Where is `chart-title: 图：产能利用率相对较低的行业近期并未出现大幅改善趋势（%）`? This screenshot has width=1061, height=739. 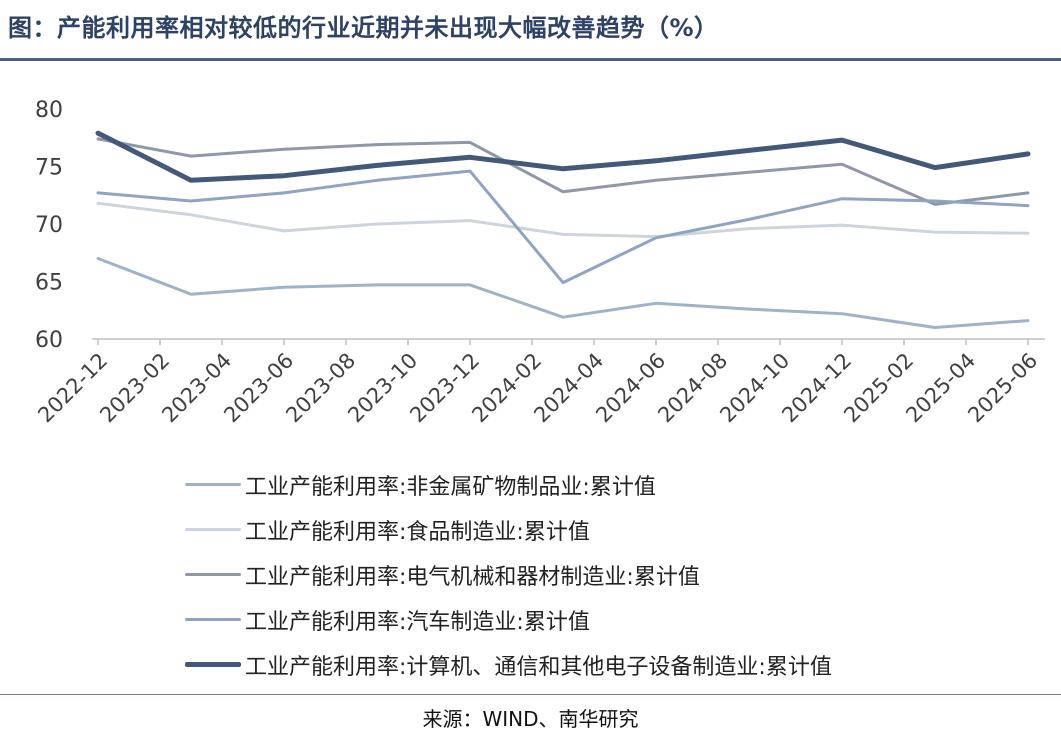
chart-title: 图：产能利用率相对较低的行业近期并未出现大幅改善趋势（%） is located at coordinates (363, 28).